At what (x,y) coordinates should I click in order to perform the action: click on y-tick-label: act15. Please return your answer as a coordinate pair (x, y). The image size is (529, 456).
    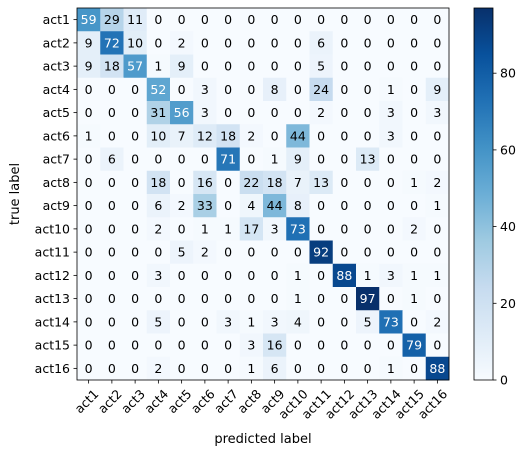
    Looking at the image, I should click on (52, 345).